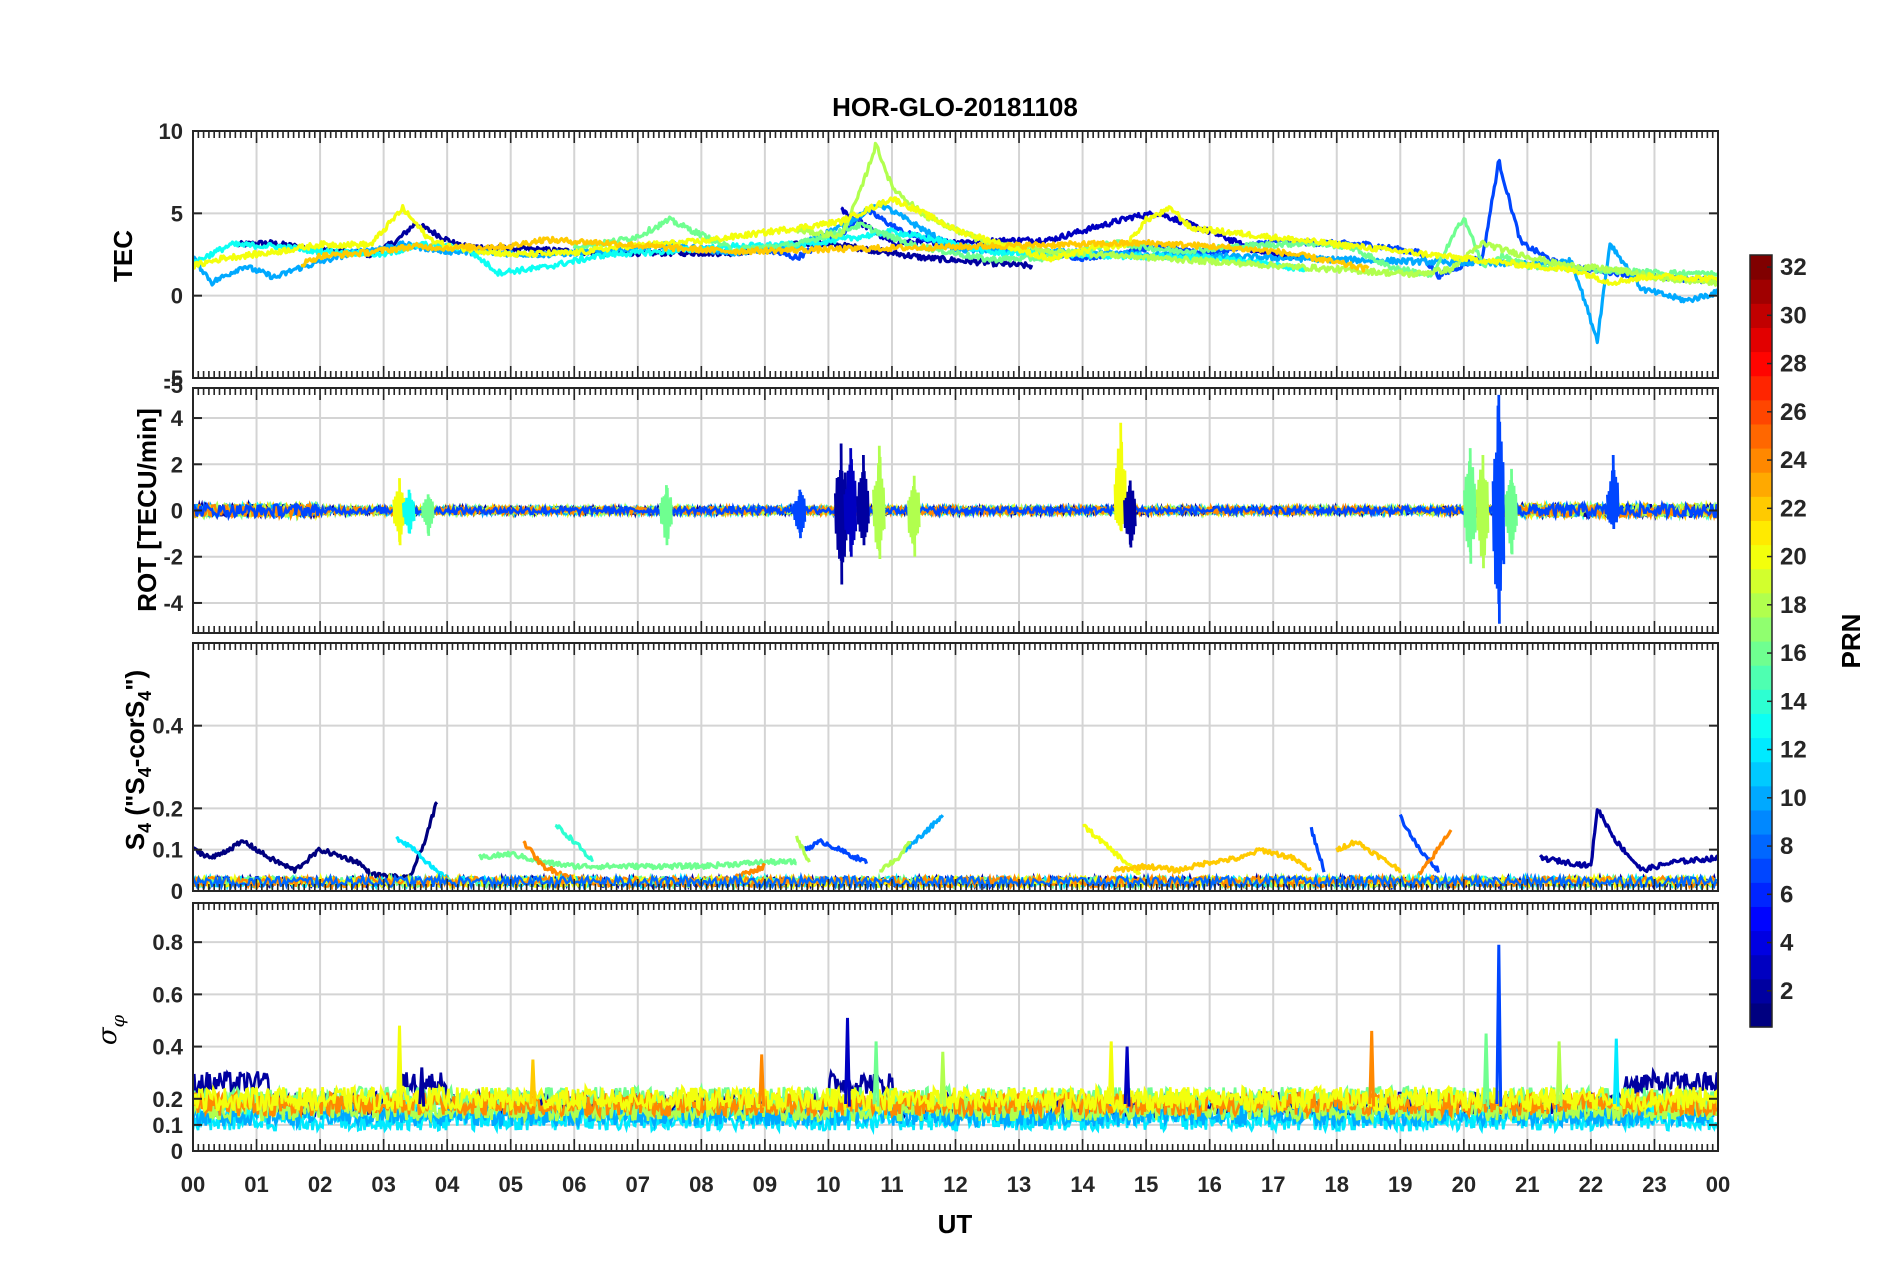  I want to click on colorbar-tick-label: 24, so click(1793, 460).